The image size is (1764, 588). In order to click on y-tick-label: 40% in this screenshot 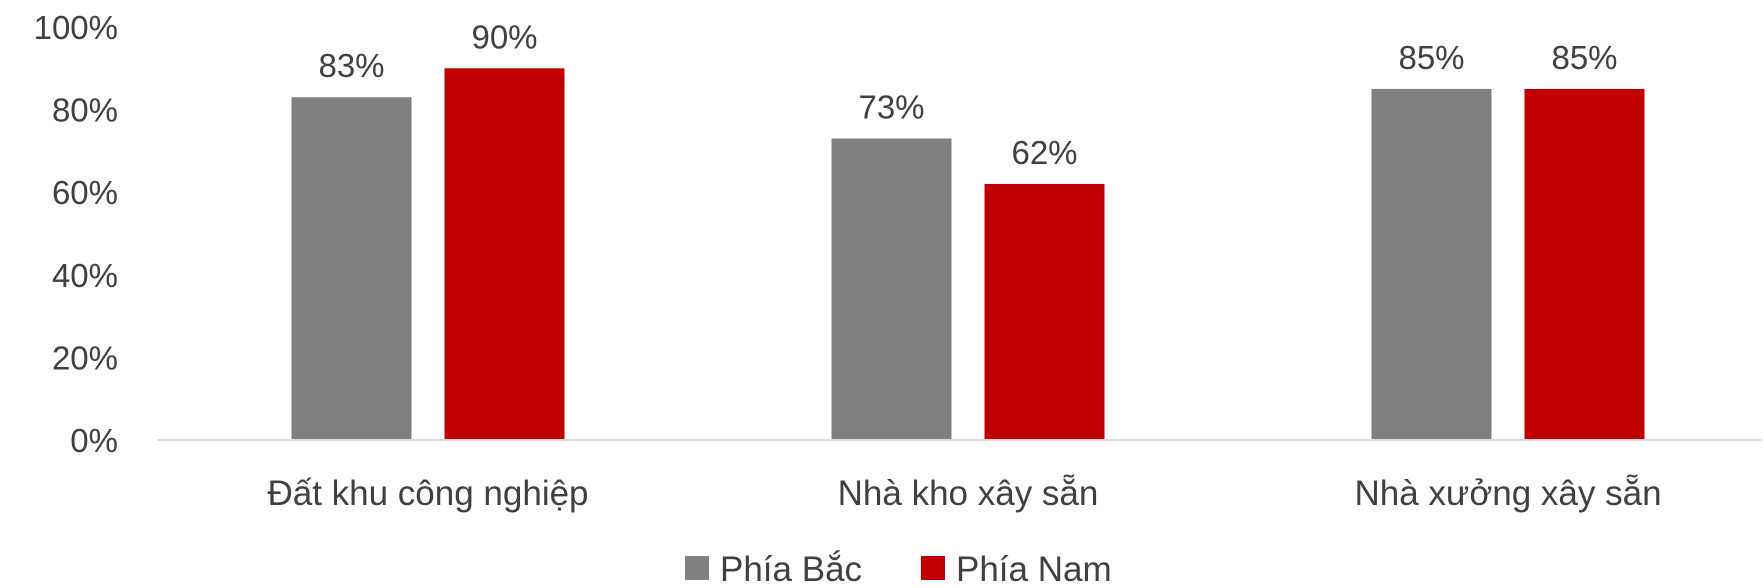, I will do `click(85, 275)`.